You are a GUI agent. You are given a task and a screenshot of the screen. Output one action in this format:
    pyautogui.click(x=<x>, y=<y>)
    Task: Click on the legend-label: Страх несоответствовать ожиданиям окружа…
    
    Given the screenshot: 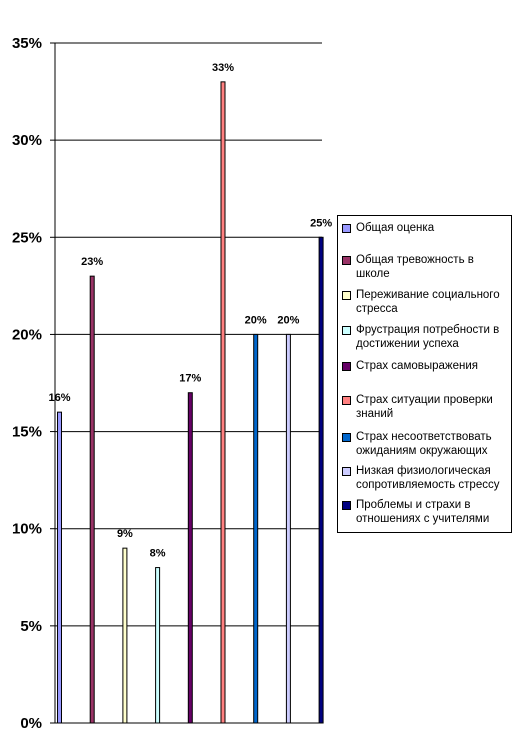 What is the action you would take?
    pyautogui.click(x=424, y=444)
    